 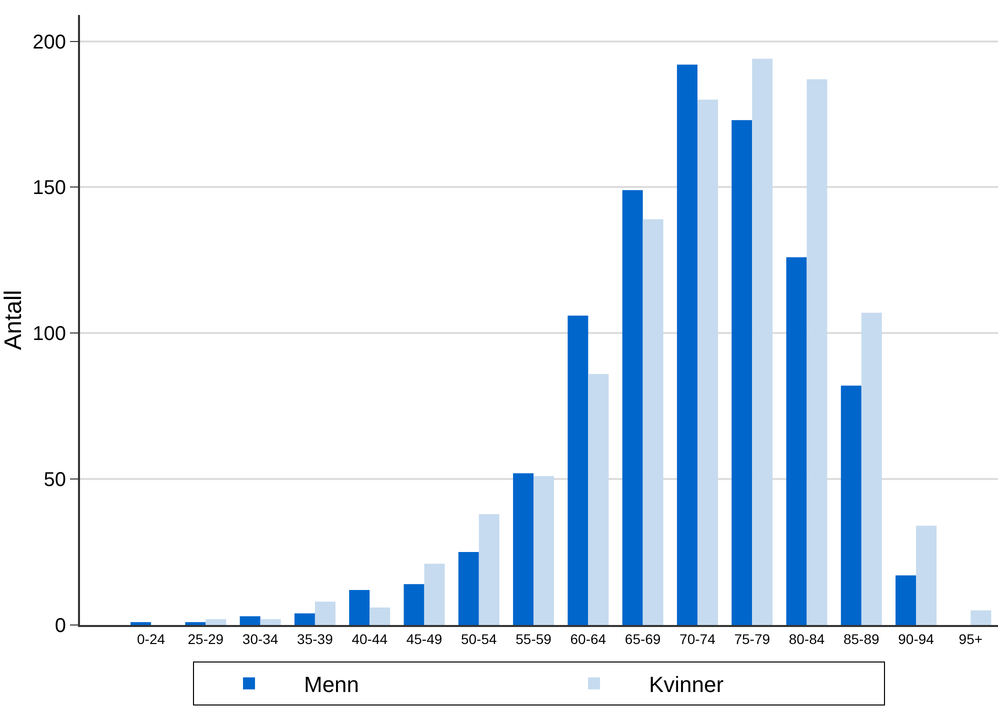 What do you see at coordinates (49, 188) in the screenshot?
I see `y-tick-label: 150` at bounding box center [49, 188].